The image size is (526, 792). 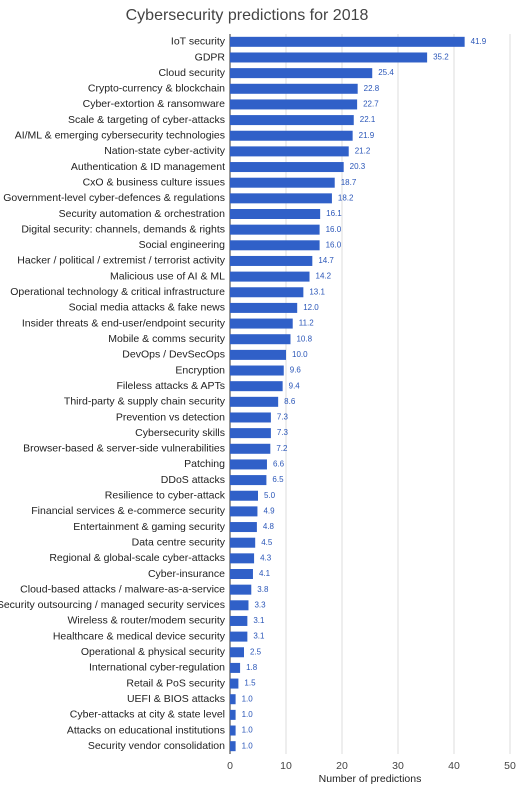 I want to click on x-tick-label: 30, so click(x=398, y=766).